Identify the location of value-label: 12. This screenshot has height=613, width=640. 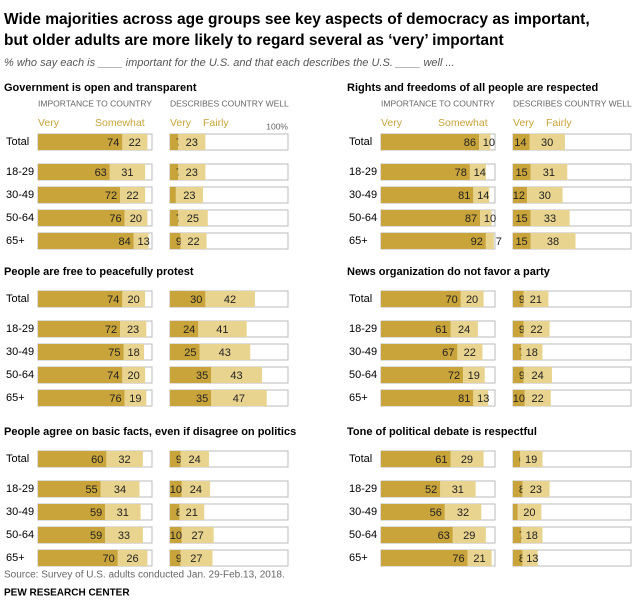
(519, 196).